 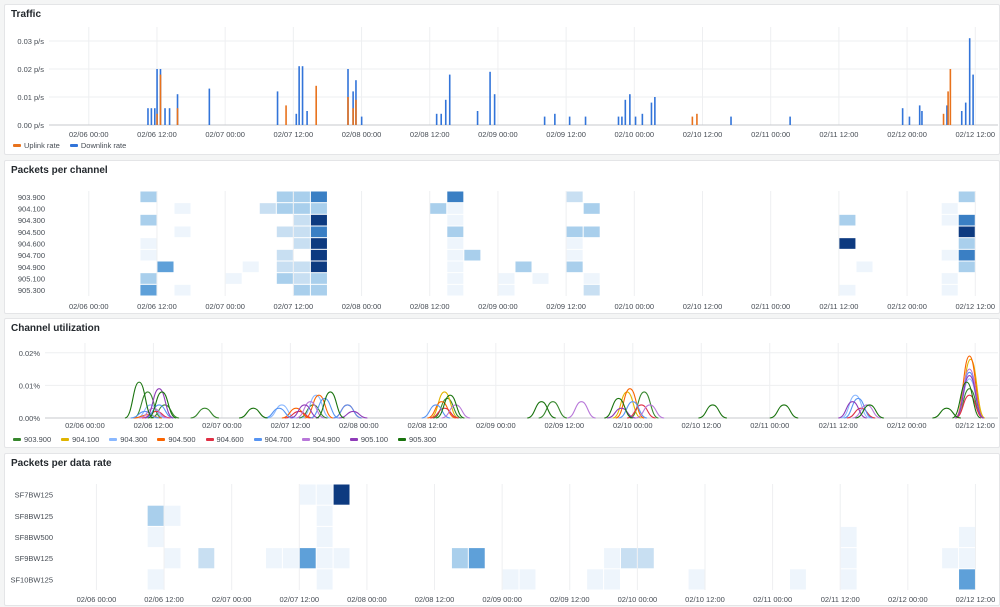 What do you see at coordinates (128, 439) in the screenshot?
I see `legend-item: 904.300` at bounding box center [128, 439].